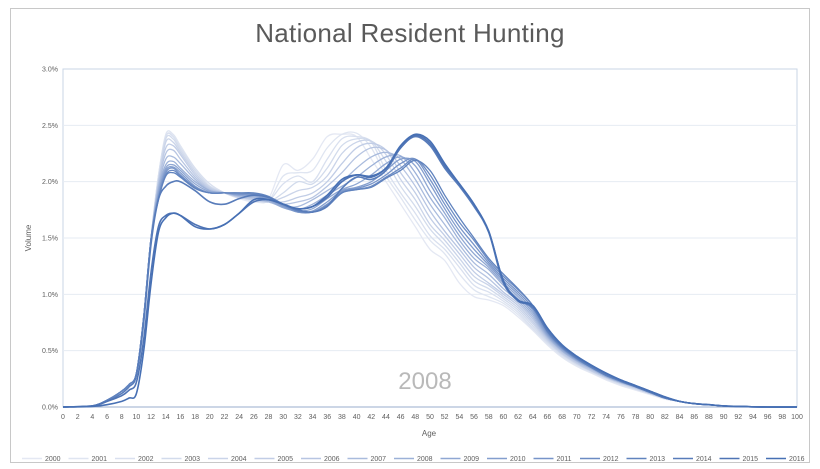 This screenshot has height=469, width=820. I want to click on legend-label-2002: 2002, so click(146, 459).